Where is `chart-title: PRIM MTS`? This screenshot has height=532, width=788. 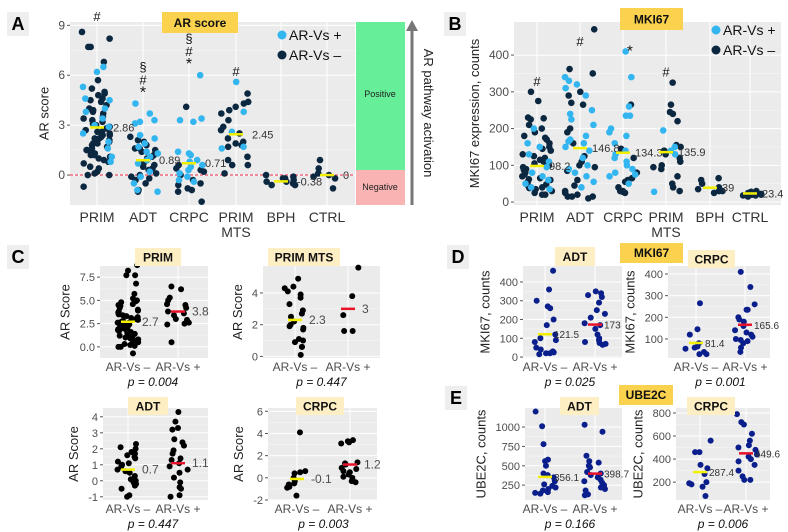 chart-title: PRIM MTS is located at coordinates (304, 258).